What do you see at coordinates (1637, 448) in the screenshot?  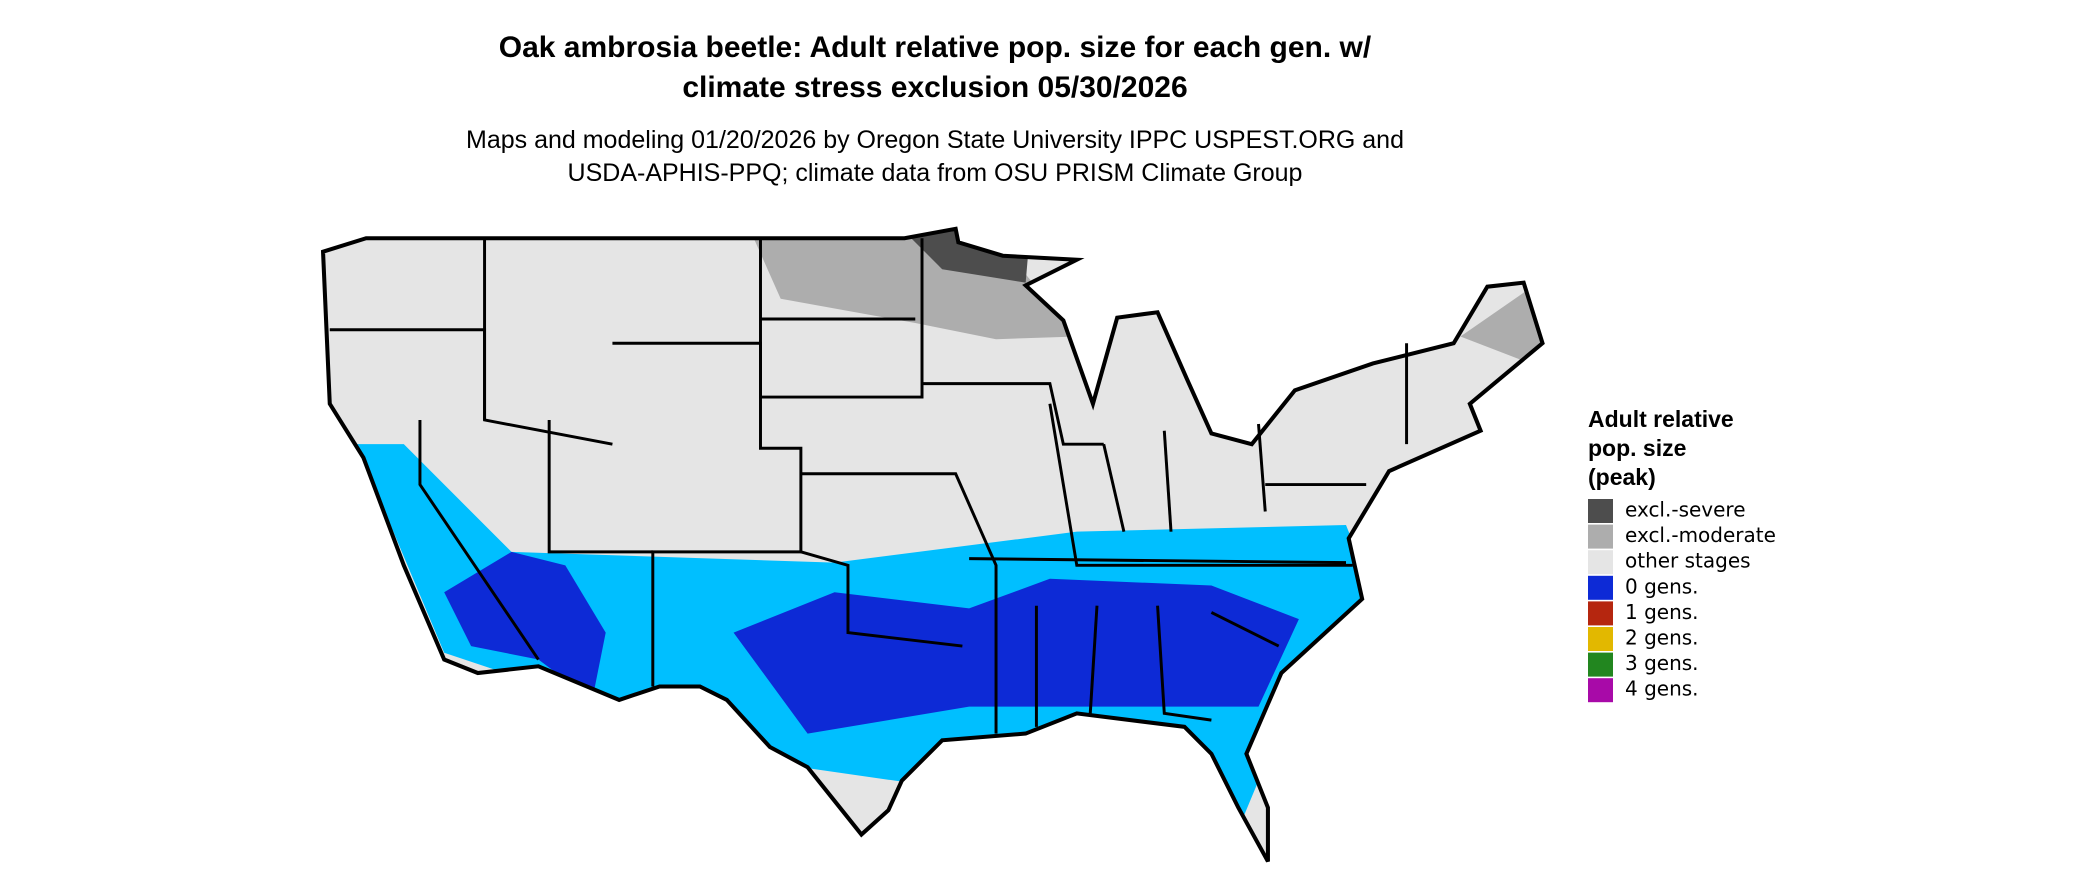 I see `legend-title: pop. size` at bounding box center [1637, 448].